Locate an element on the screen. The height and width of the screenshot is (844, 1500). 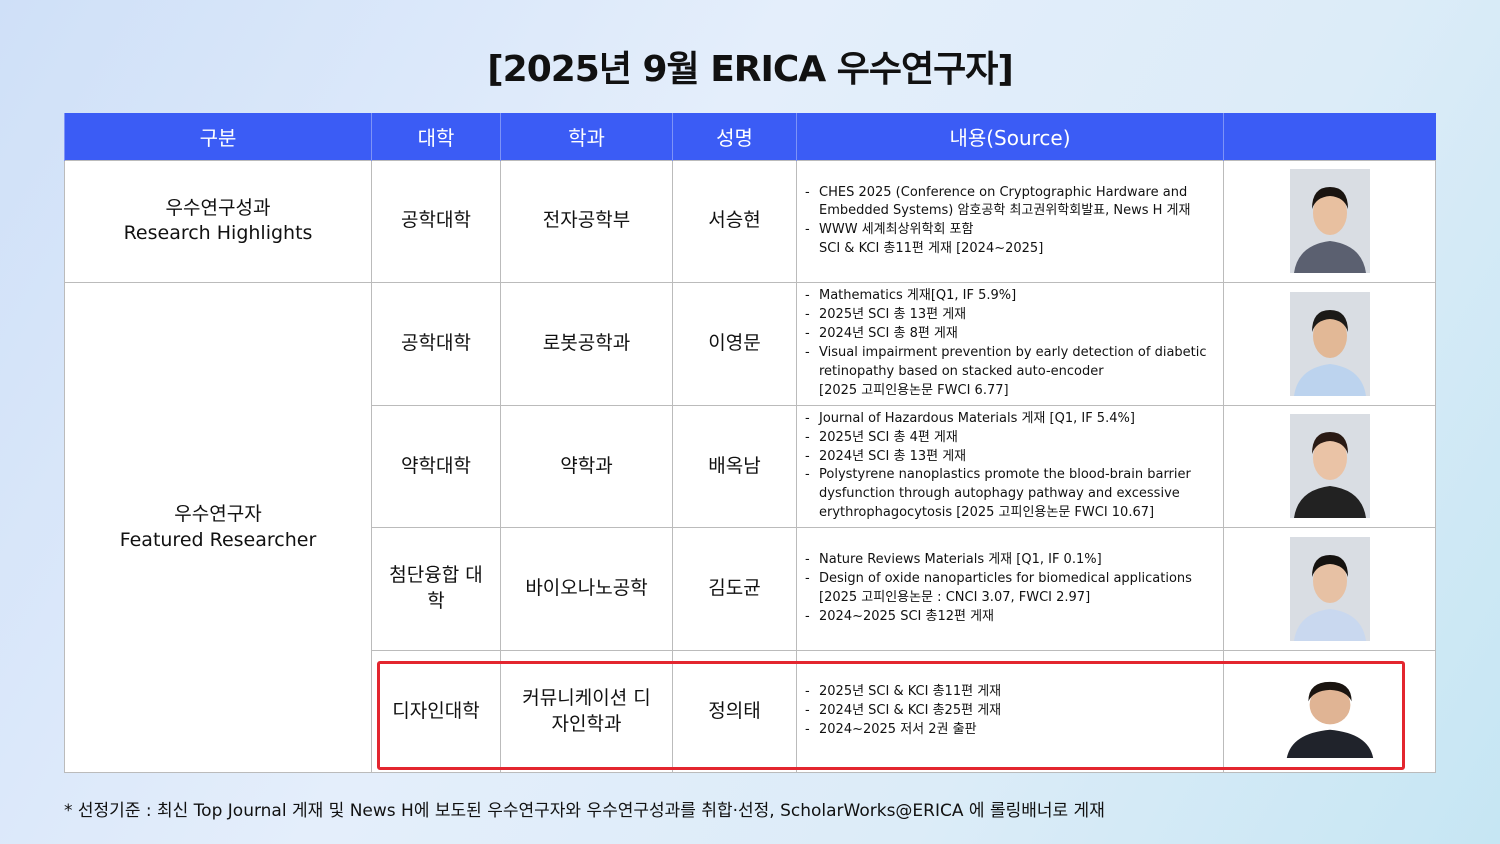
header-department: 학과 is located at coordinates (586, 136).